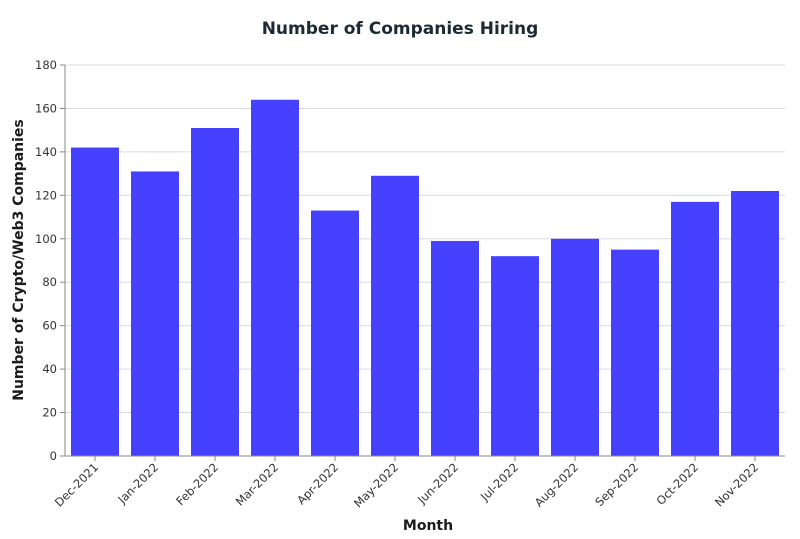 The image size is (800, 539). Describe the element at coordinates (437, 483) in the screenshot. I see `x-tick-label: Jun-2022` at that location.